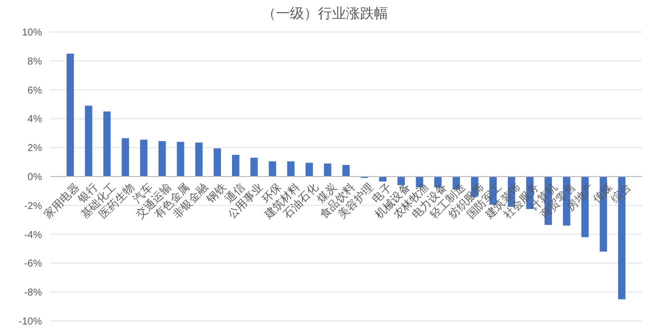  What do you see at coordinates (30, 322) in the screenshot?
I see `y-tick-label: -10%` at bounding box center [30, 322].